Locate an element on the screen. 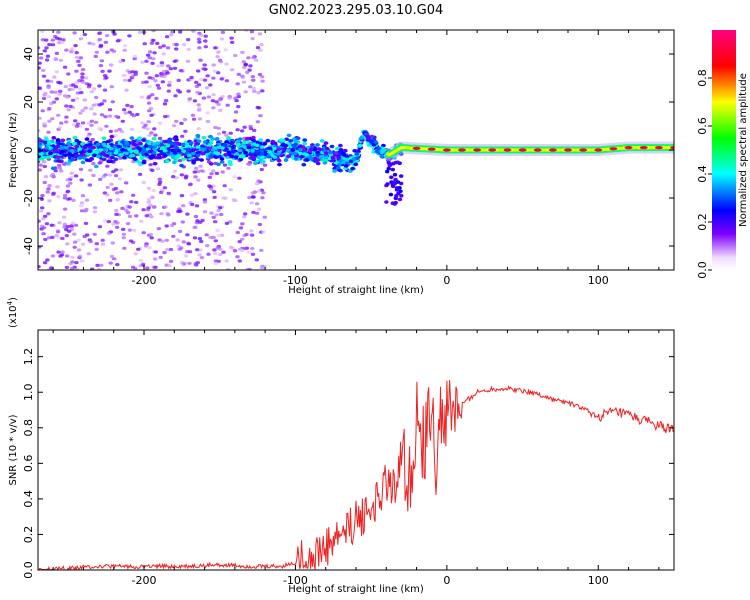  spectrogram-ytick-label: 20 is located at coordinates (28, 102).